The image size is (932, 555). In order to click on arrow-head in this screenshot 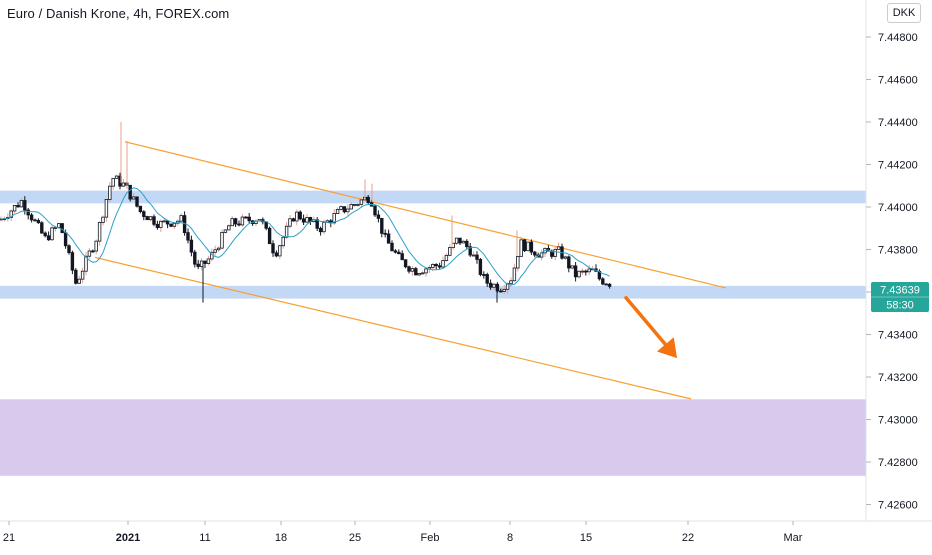, I will do `click(666, 348)`.